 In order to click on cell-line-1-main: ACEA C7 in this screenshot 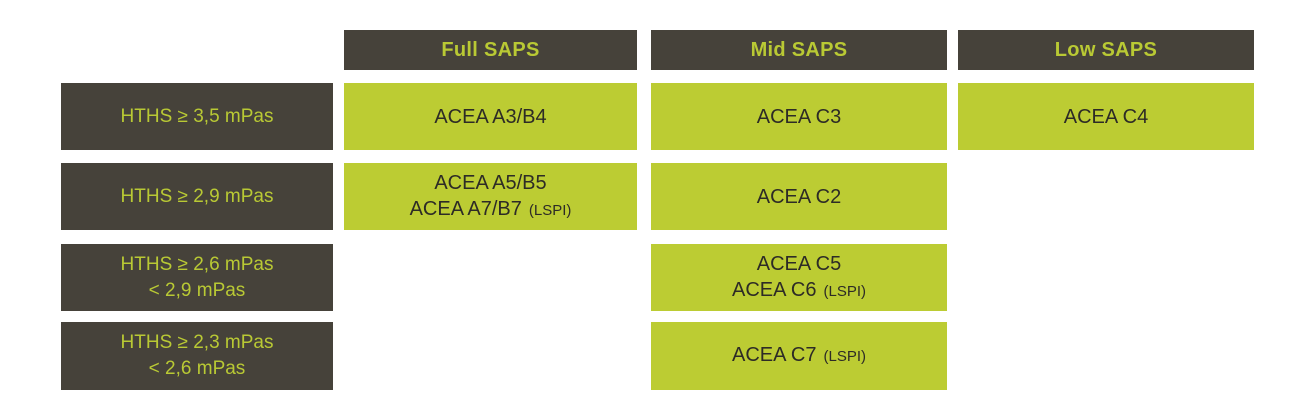, I will do `click(774, 355)`.